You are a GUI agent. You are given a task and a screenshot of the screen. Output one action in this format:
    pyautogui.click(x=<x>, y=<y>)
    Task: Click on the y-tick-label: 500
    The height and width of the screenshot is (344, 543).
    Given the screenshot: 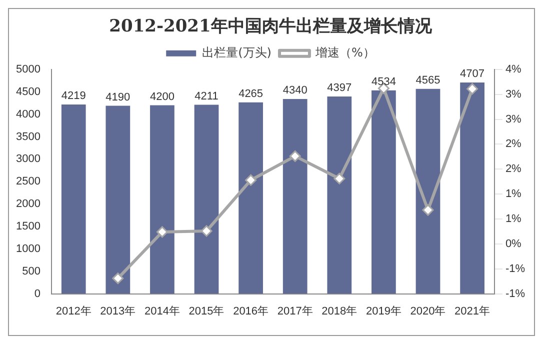 What is the action you would take?
    pyautogui.click(x=31, y=271)
    